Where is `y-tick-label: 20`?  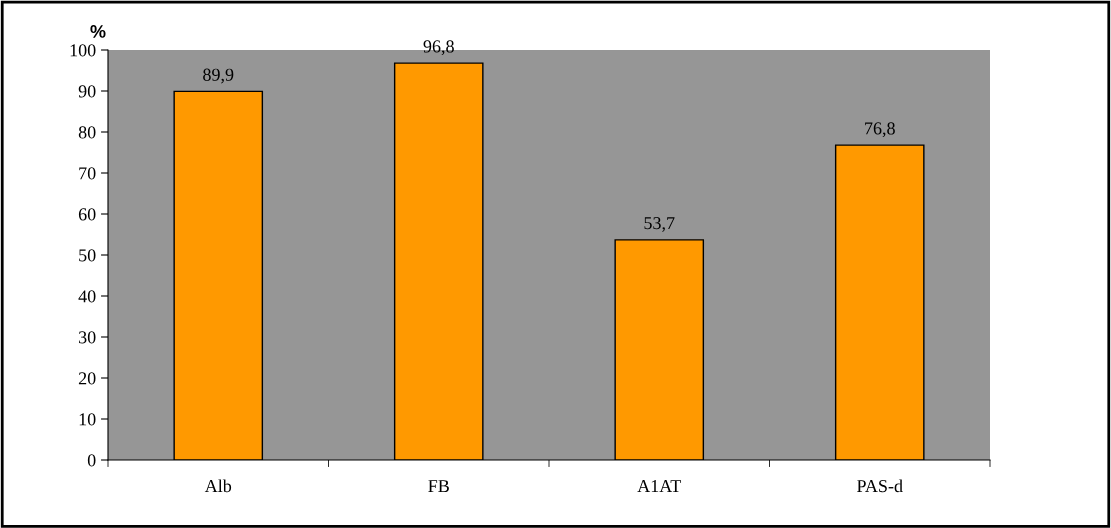 y-tick-label: 20 is located at coordinates (87, 378).